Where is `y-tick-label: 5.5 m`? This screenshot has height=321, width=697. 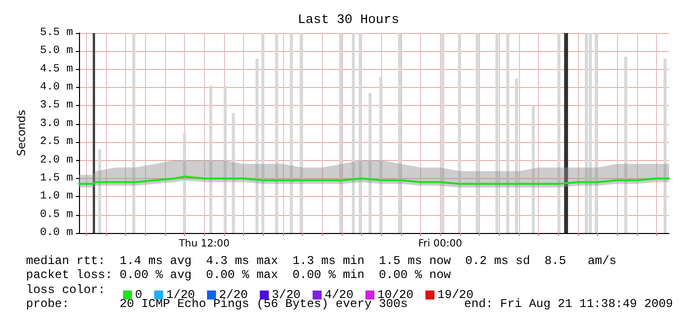
y-tick-label: 5.5 m is located at coordinates (57, 33).